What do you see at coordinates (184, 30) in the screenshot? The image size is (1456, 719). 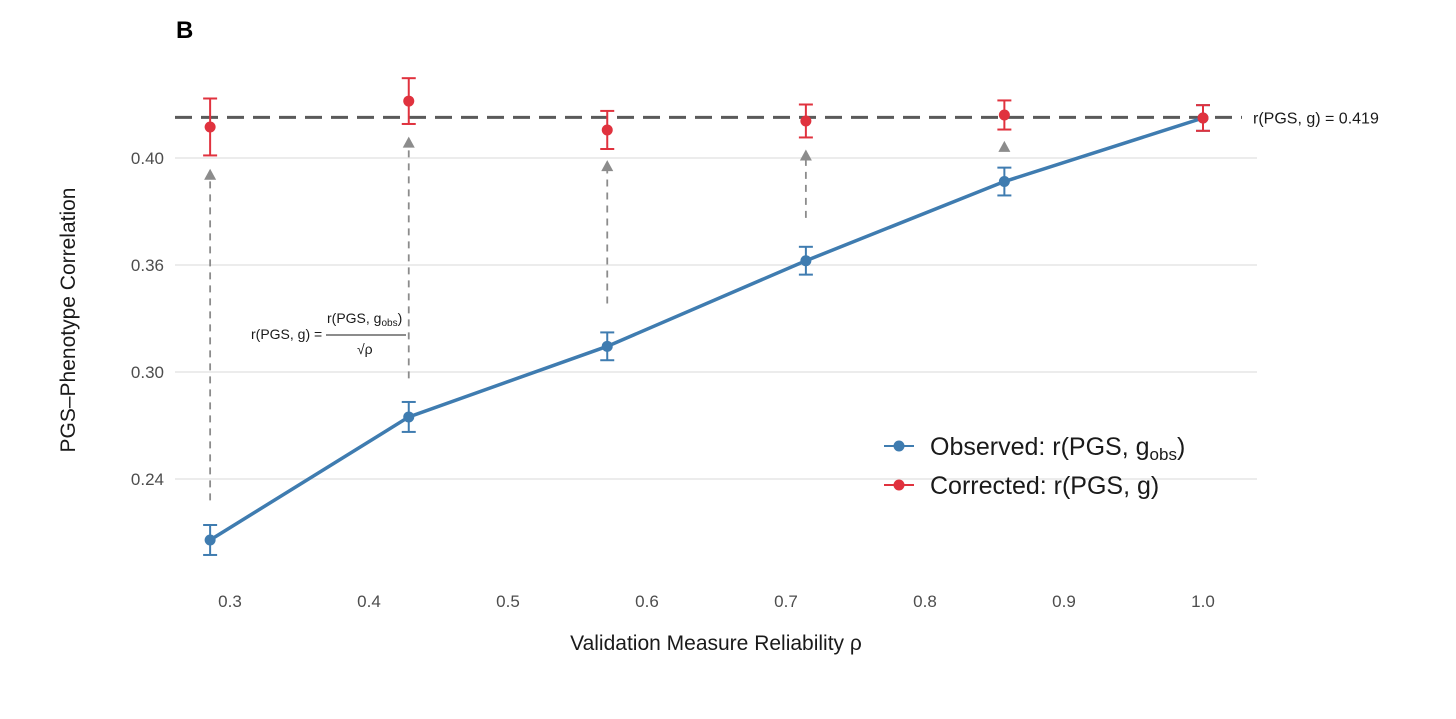 I see `panel-label: B` at bounding box center [184, 30].